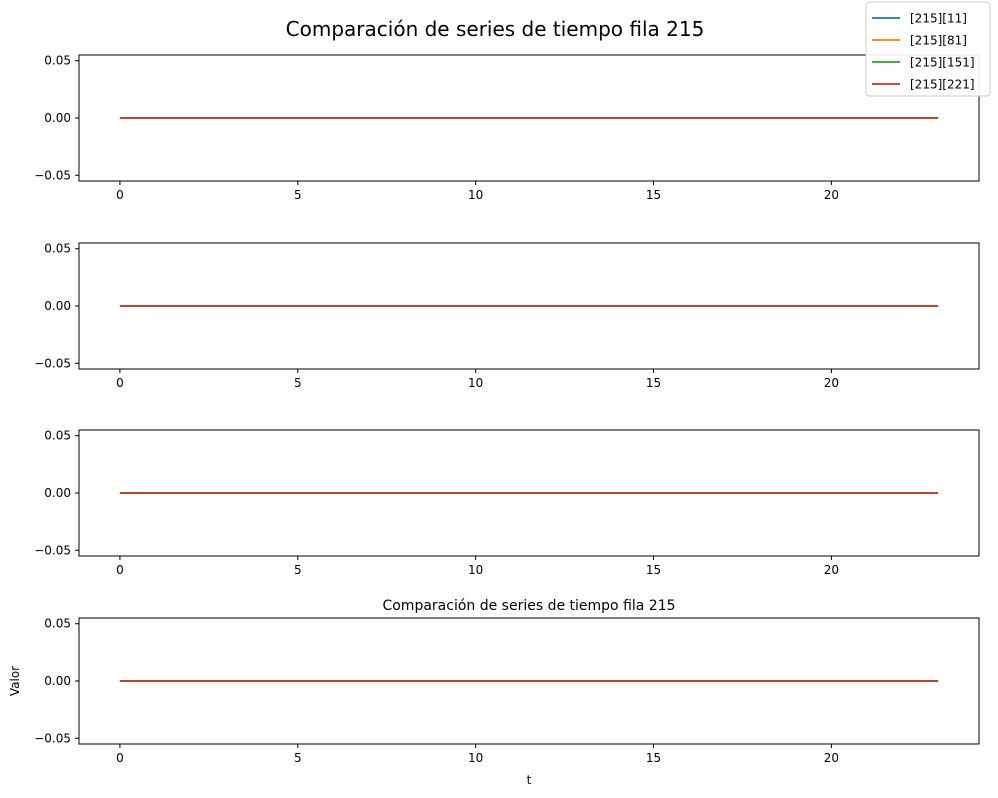  I want to click on legend-frame, so click(928, 49).